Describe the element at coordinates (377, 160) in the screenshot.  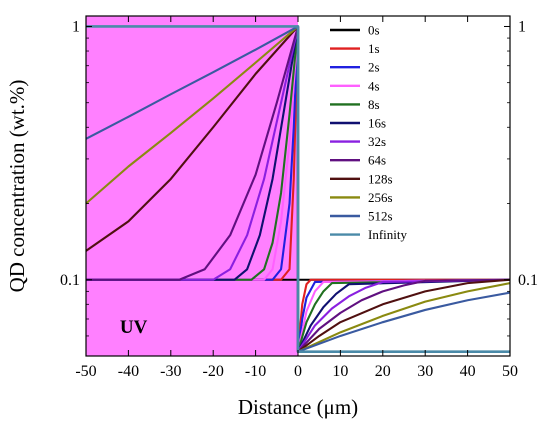
I see `legend-label-64s: 64s` at that location.